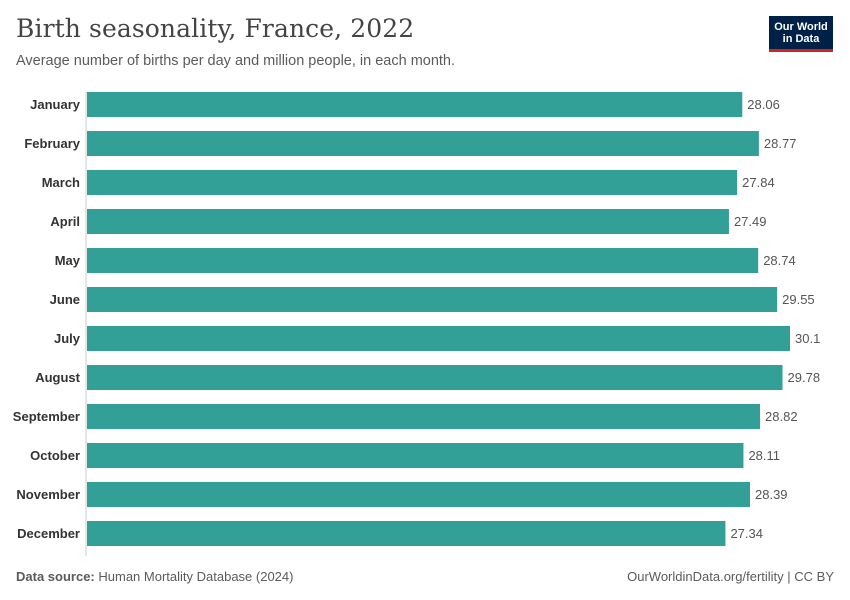  What do you see at coordinates (435, 377) in the screenshot?
I see `bar-august` at bounding box center [435, 377].